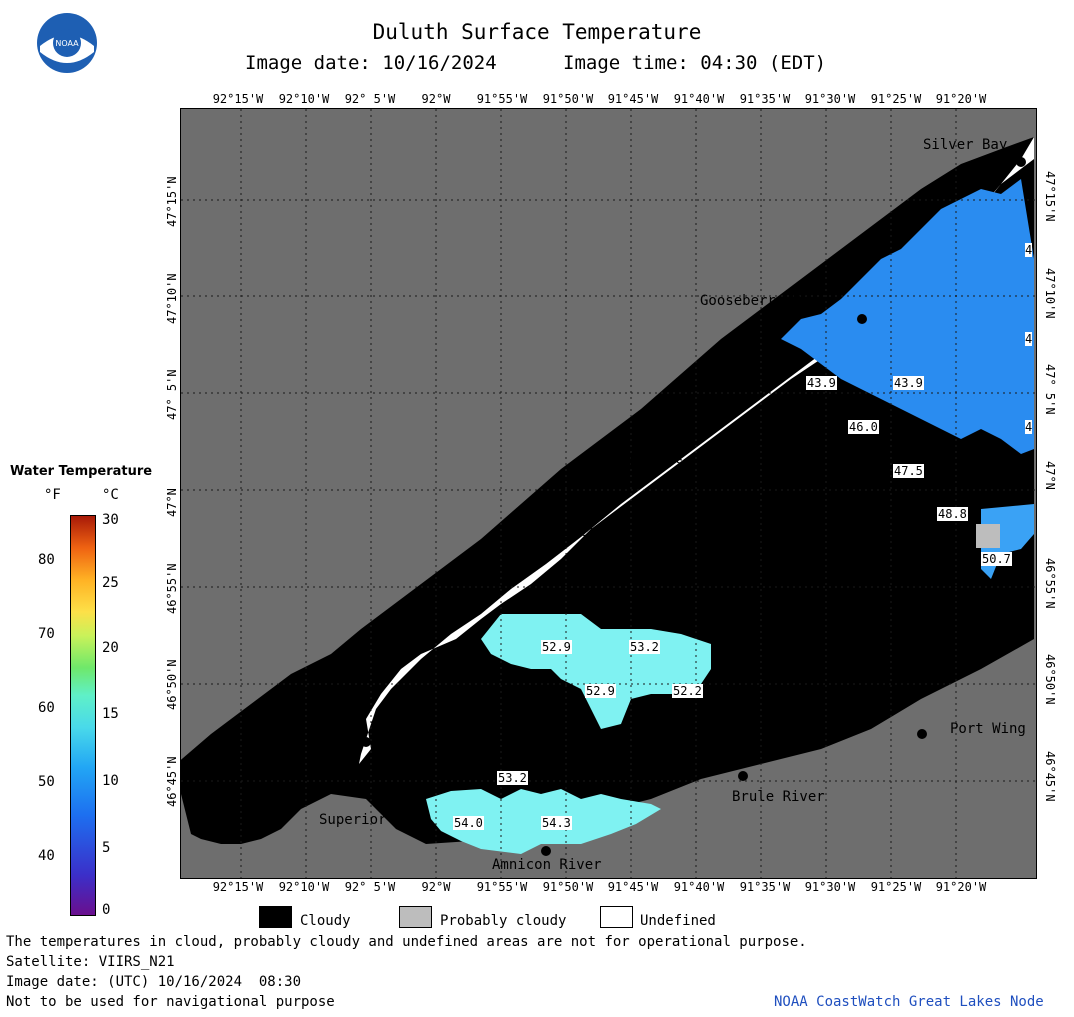 The image size is (1074, 1017). Describe the element at coordinates (616, 917) in the screenshot. I see `legend-undefined-swatch` at that location.